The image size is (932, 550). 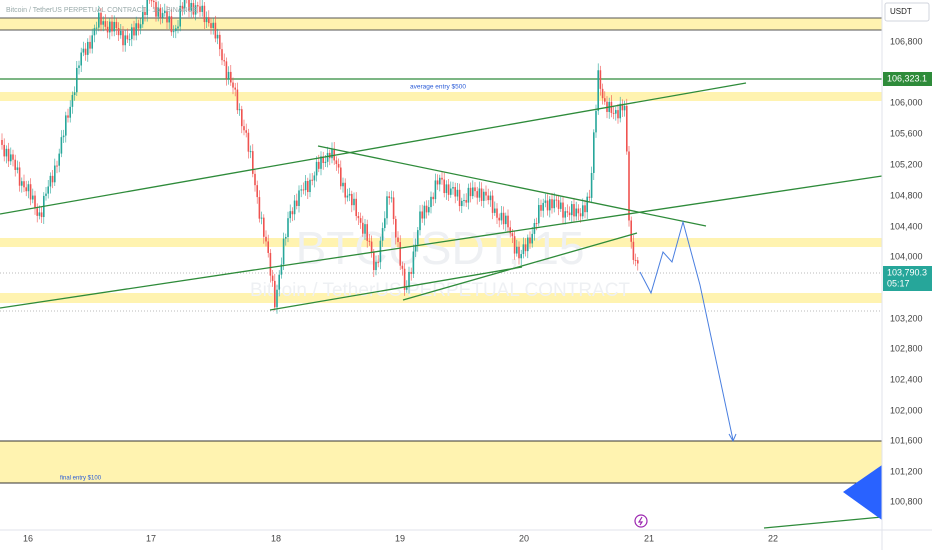 What do you see at coordinates (907, 12) in the screenshot?
I see `currency-box` at bounding box center [907, 12].